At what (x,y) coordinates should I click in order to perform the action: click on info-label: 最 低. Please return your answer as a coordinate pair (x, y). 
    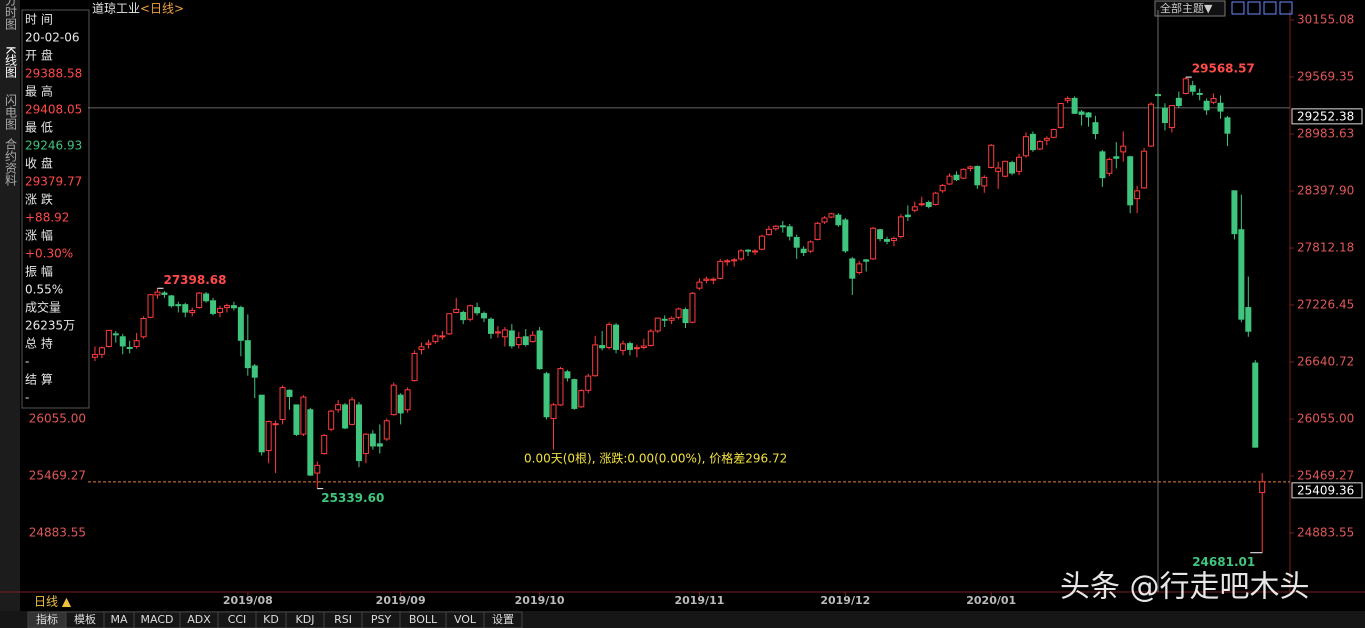
    Looking at the image, I should click on (39, 128).